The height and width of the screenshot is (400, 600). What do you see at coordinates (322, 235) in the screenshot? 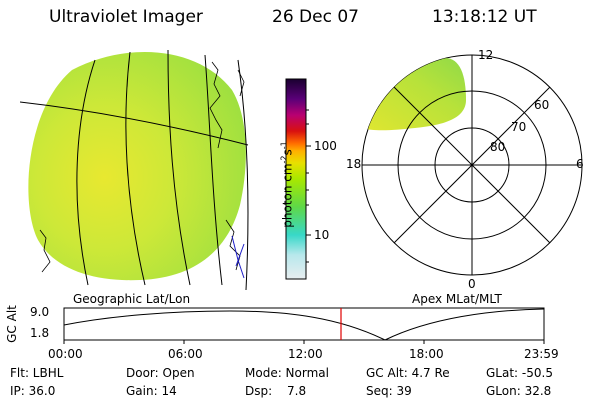
I see `colorbar-tick-10: 10` at bounding box center [322, 235].